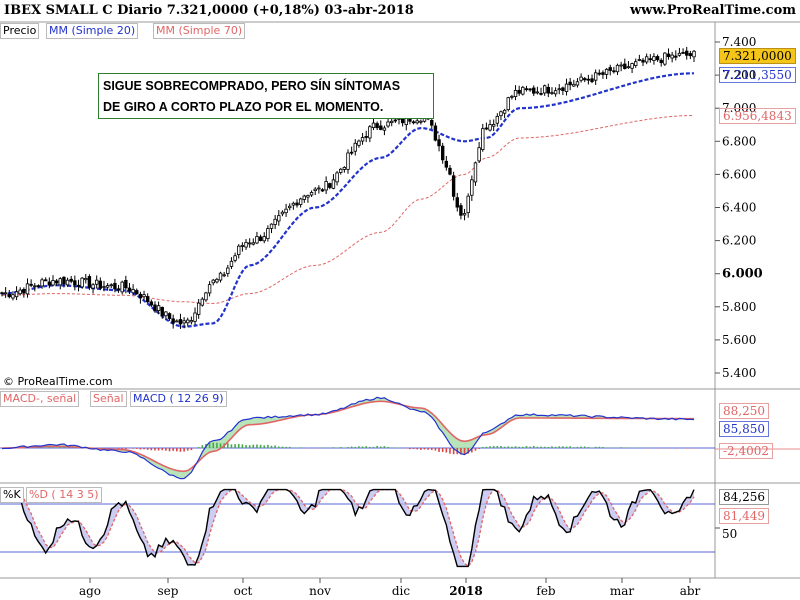  Describe the element at coordinates (243, 107) in the screenshot. I see `annotation-line-2: DE GIRO A CORTO PLAZO POR EL MOMENTO.` at that location.